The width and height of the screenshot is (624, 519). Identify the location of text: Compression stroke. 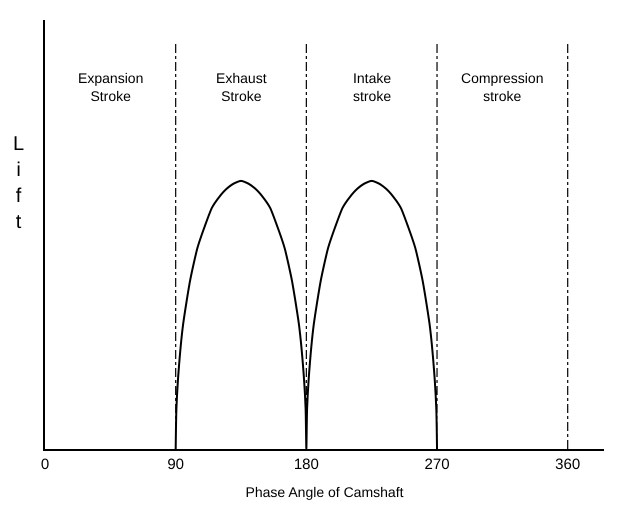
(502, 87).